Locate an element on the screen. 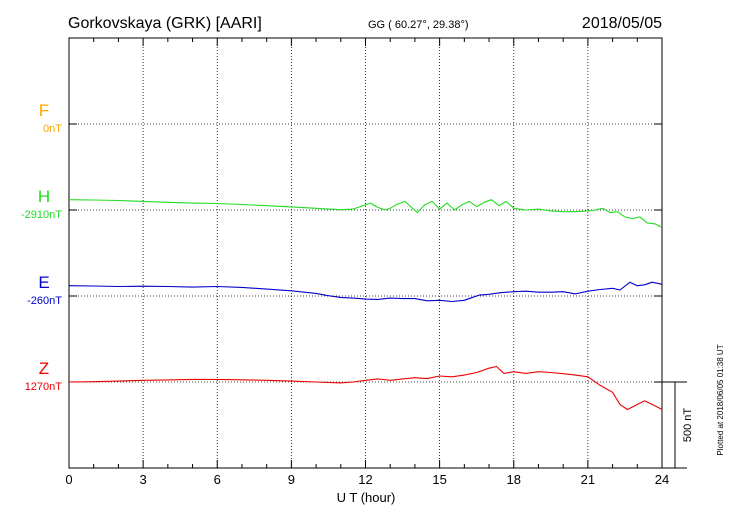 Image resolution: width=730 pixels, height=520 pixels. x-tick-label: 6 is located at coordinates (217, 479).